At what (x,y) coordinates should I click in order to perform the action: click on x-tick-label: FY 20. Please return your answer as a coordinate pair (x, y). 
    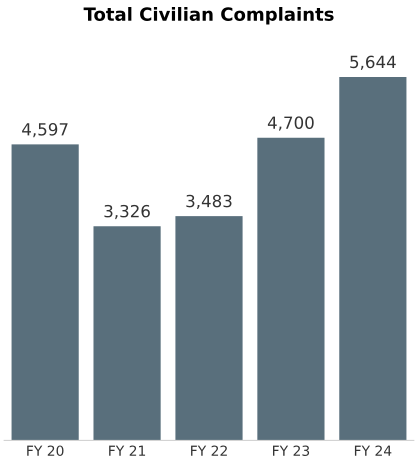
    Looking at the image, I should click on (45, 450).